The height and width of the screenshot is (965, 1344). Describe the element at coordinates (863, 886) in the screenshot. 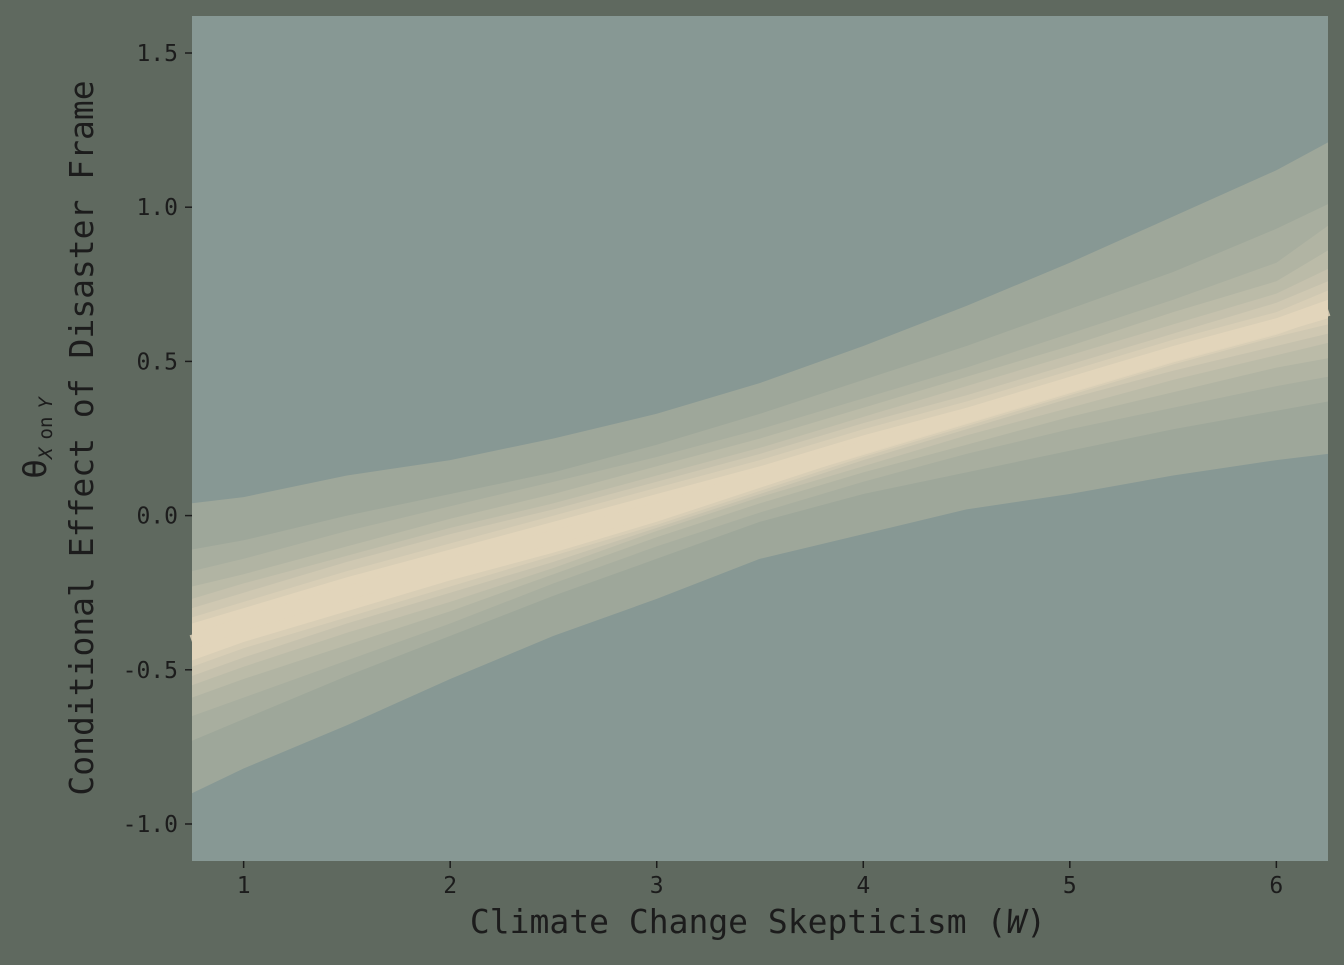

I see `x-tick-label: 4` at that location.